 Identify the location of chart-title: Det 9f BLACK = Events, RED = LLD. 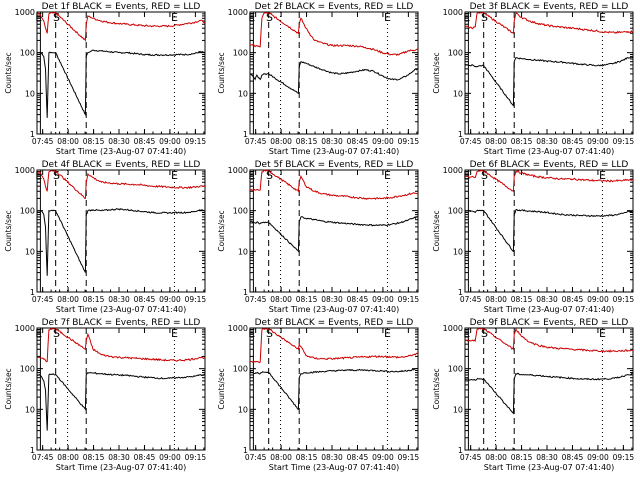
(549, 323).